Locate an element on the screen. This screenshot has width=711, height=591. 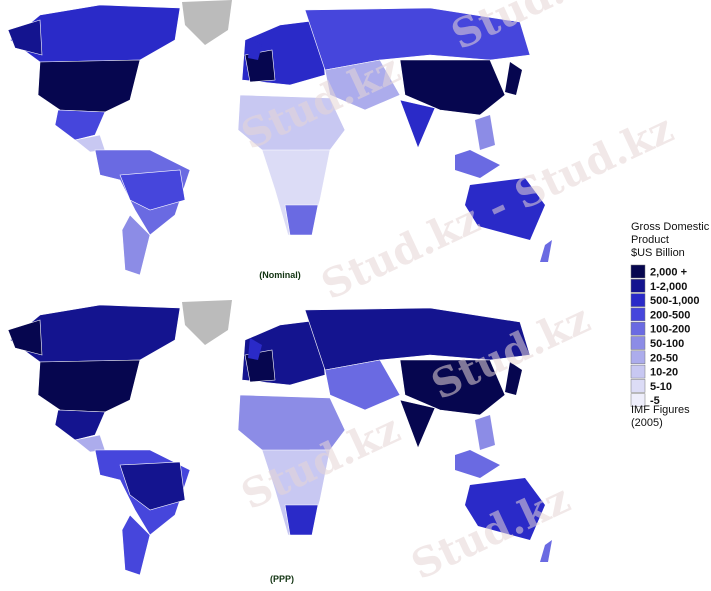
watermark: Stud.kz is located at coordinates (530, 29).